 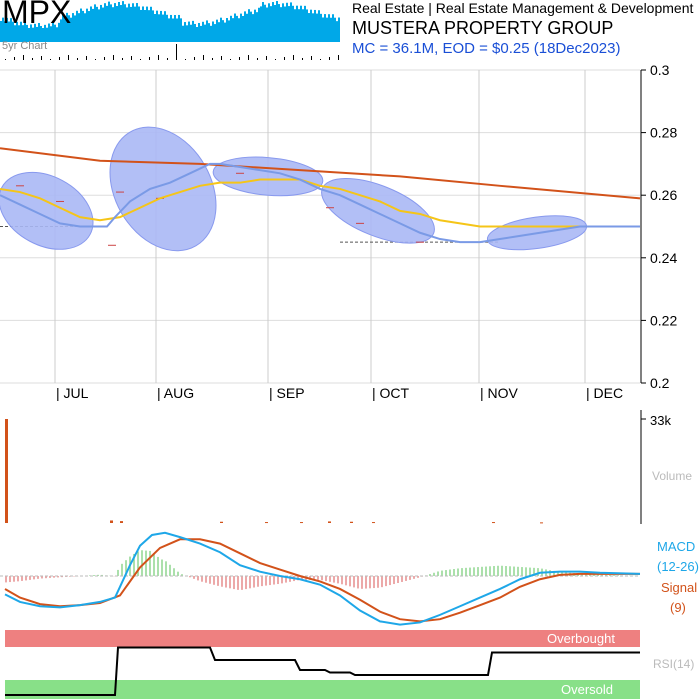 I want to click on macd-panel: MACD (12-26) Signal (9), so click(x=349, y=578).